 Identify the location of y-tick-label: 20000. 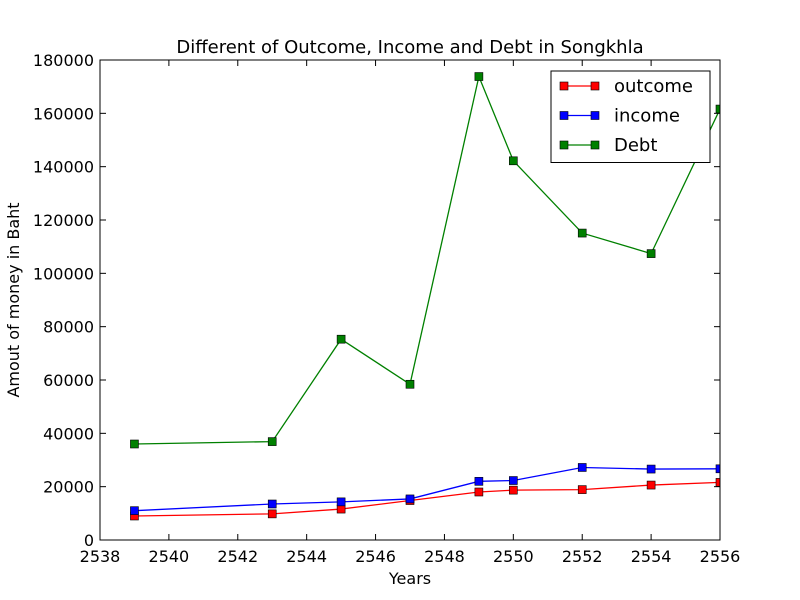
(68, 487).